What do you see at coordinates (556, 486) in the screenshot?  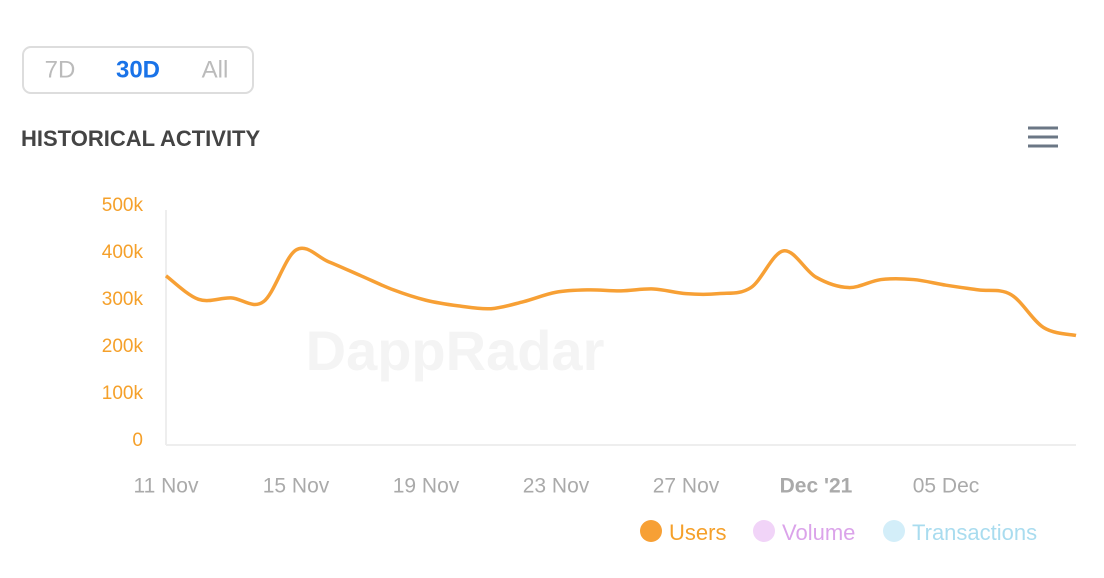 I see `x-tick-label: 23 Nov` at bounding box center [556, 486].